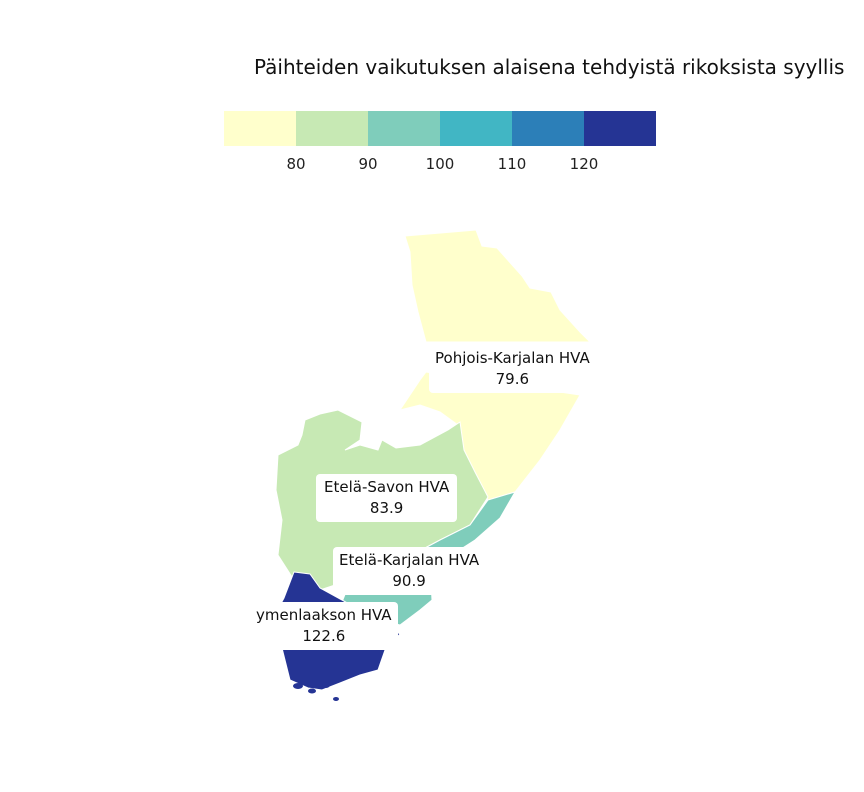 Image resolution: width=864 pixels, height=792 pixels. What do you see at coordinates (512, 358) in the screenshot?
I see `label-name: Pohjois-Karjalan HVA` at bounding box center [512, 358].